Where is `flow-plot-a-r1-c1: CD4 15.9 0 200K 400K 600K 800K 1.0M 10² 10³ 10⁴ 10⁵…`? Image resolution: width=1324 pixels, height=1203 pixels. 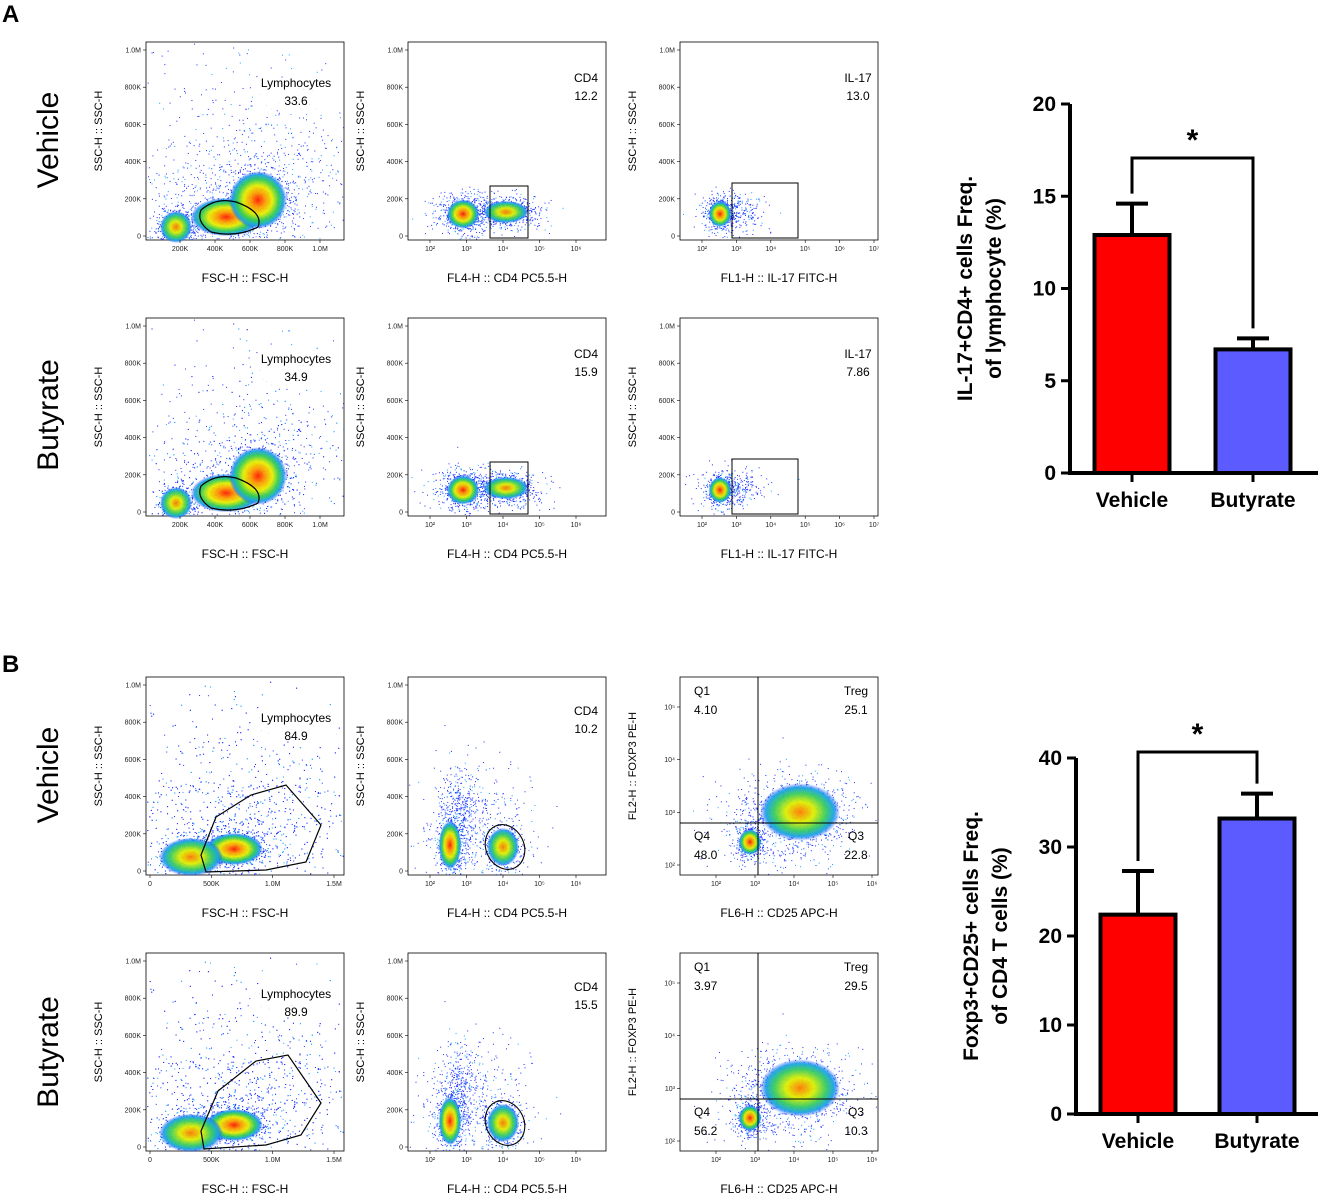 flow-plot-a-r1-c1: CD4 15.9 0 200K 400K 600K 800K 1.0M 10² 10³ 10⁴ 10⁵… is located at coordinates (481, 439).